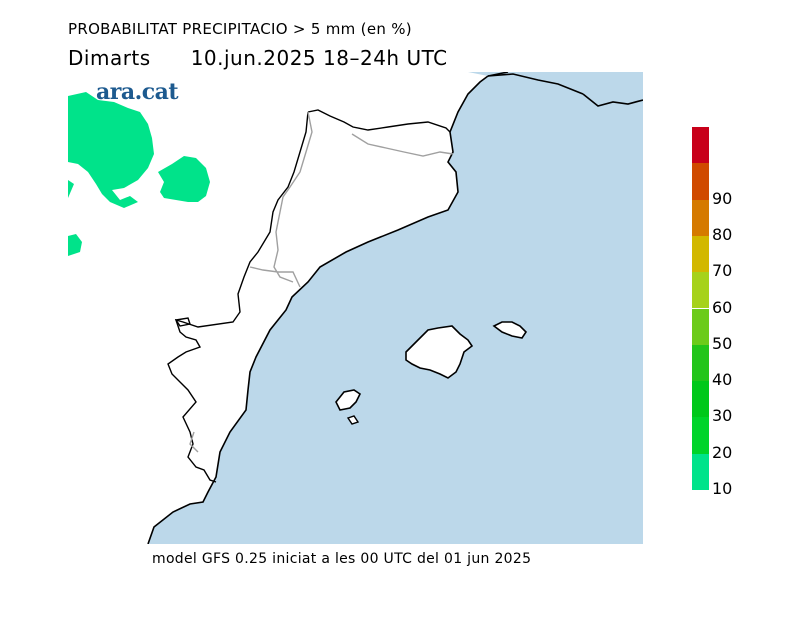 This screenshot has width=800, height=617. Describe the element at coordinates (75, 245) in the screenshot. I see `precip-area-southwest` at that location.